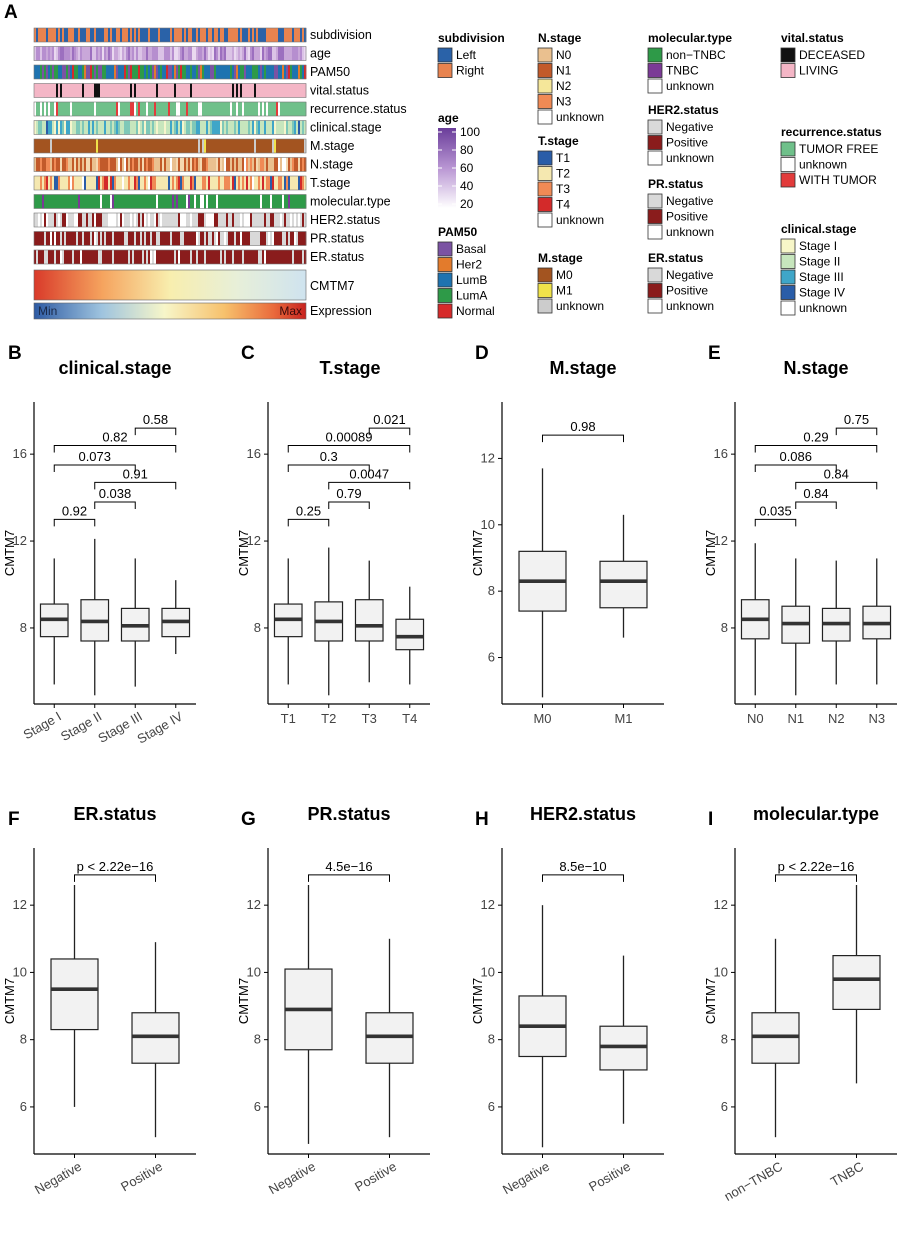 This screenshot has height=1245, width=899. Describe the element at coordinates (690, 306) in the screenshot. I see `legend-item-label: unknown` at that location.